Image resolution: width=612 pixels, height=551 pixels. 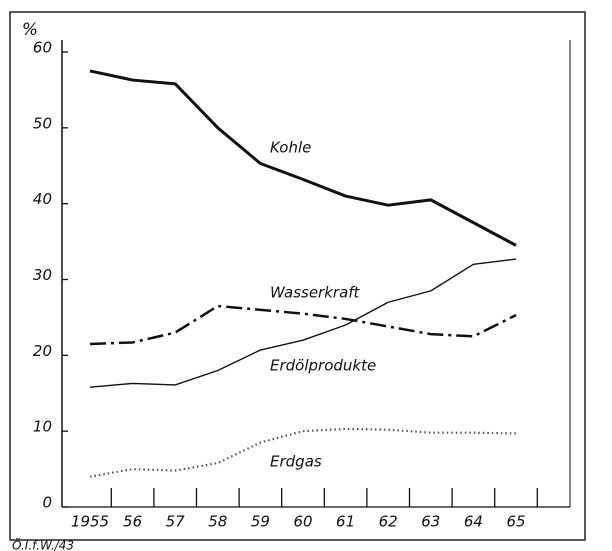 What do you see at coordinates (296, 462) in the screenshot?
I see `series-label: Erdgas` at bounding box center [296, 462].